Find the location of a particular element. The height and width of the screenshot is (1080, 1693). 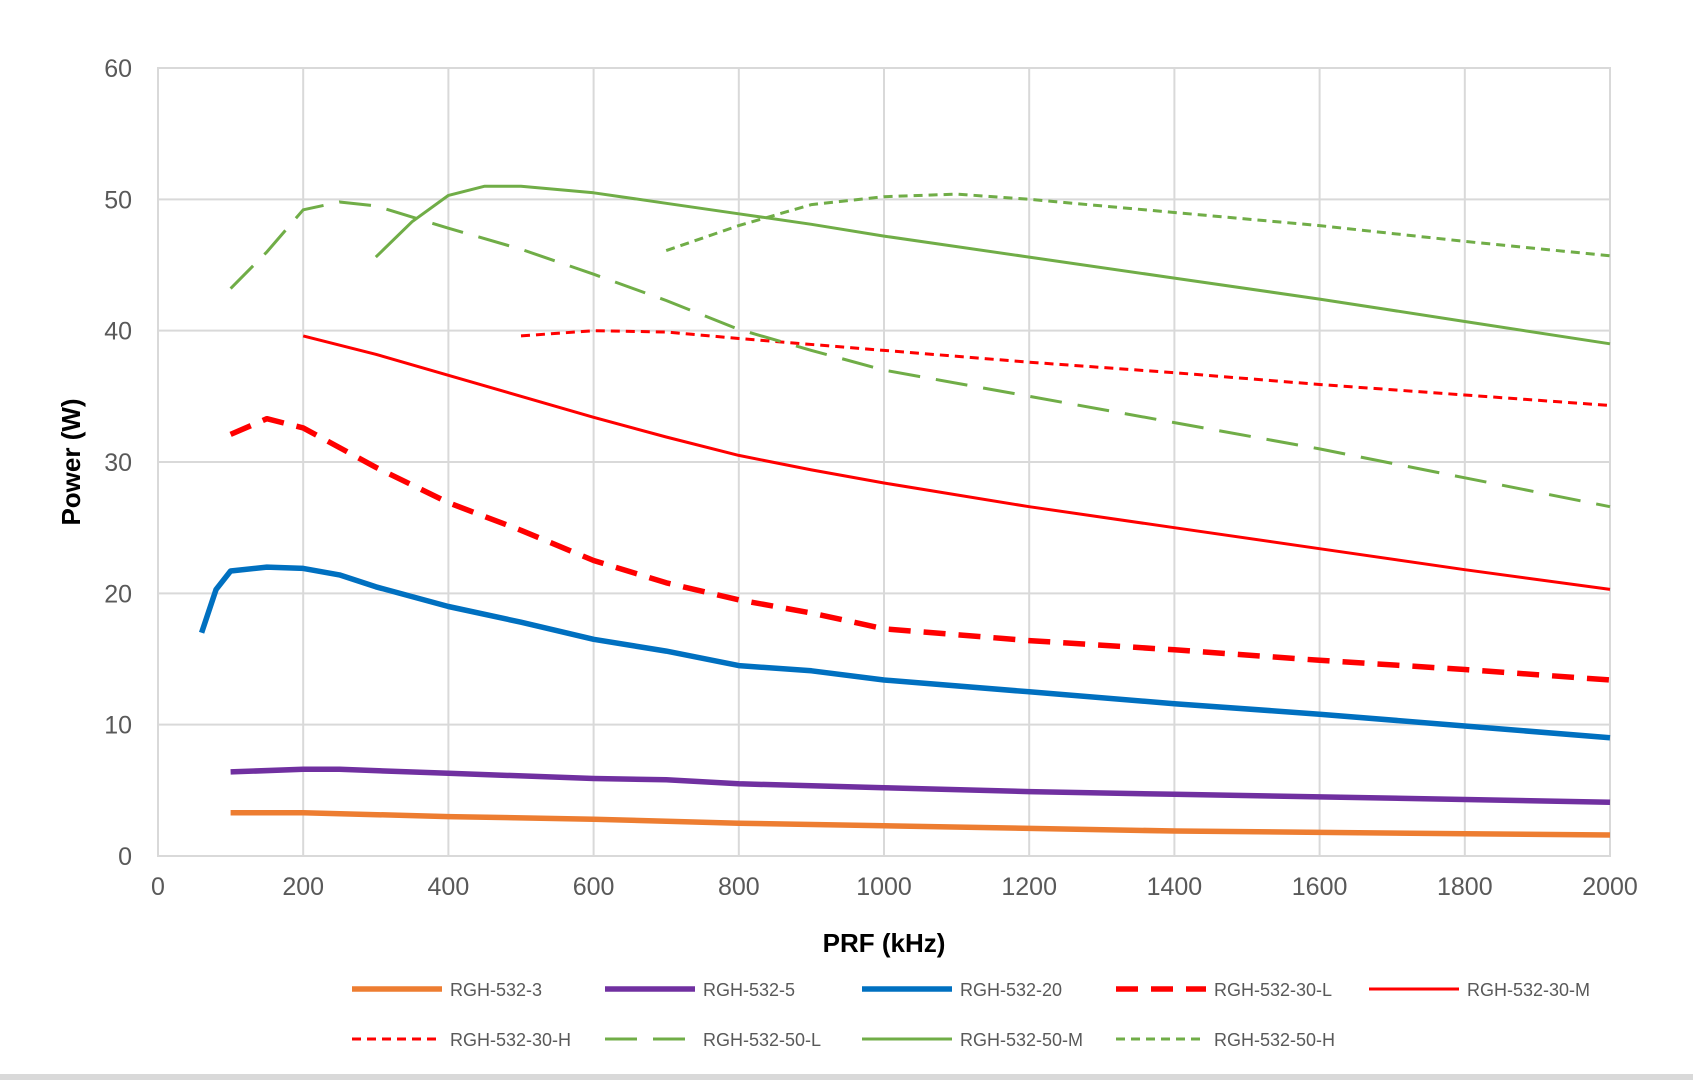

legend-label: RGH-532-50-M is located at coordinates (1021, 1040).